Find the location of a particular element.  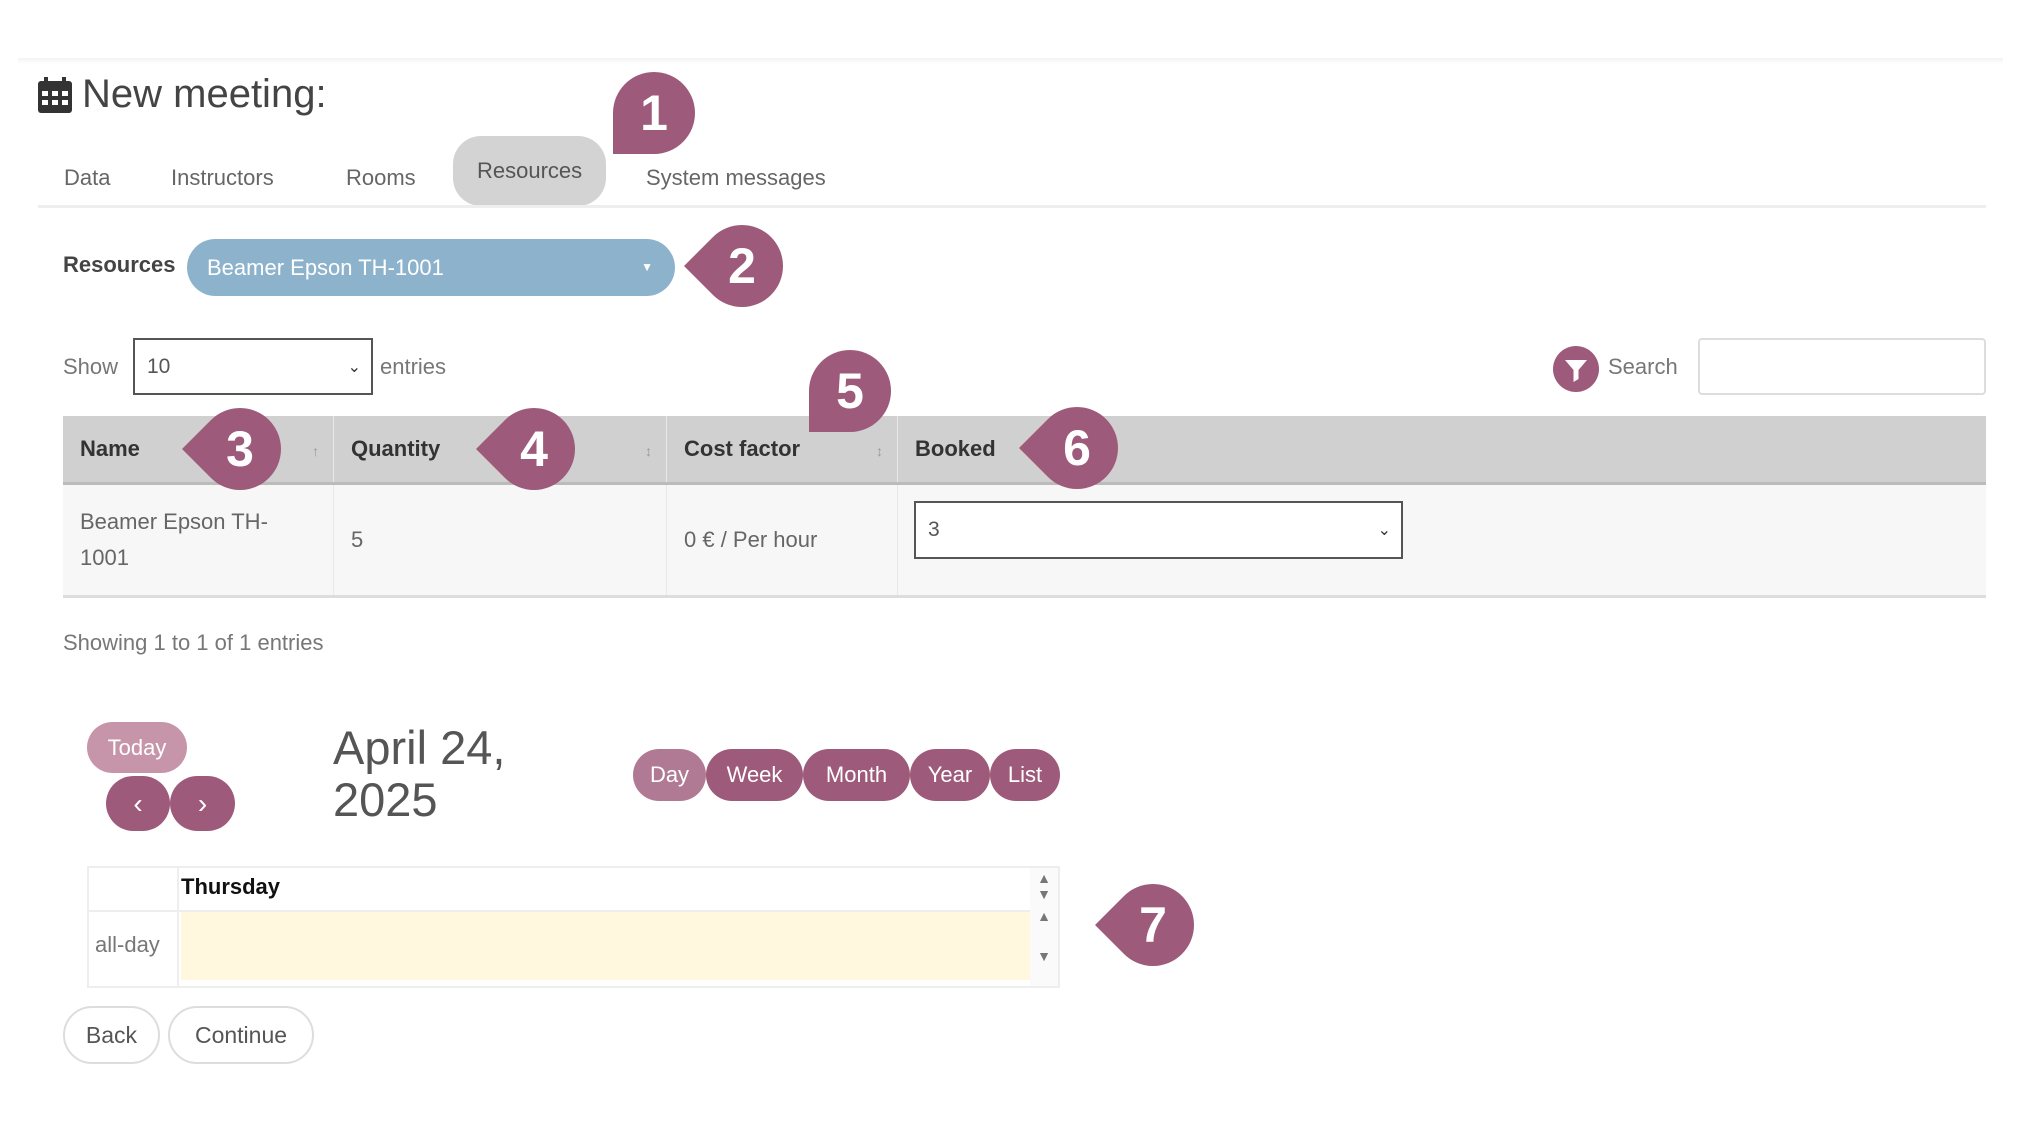

column-header-booked: Booked is located at coordinates (955, 448).